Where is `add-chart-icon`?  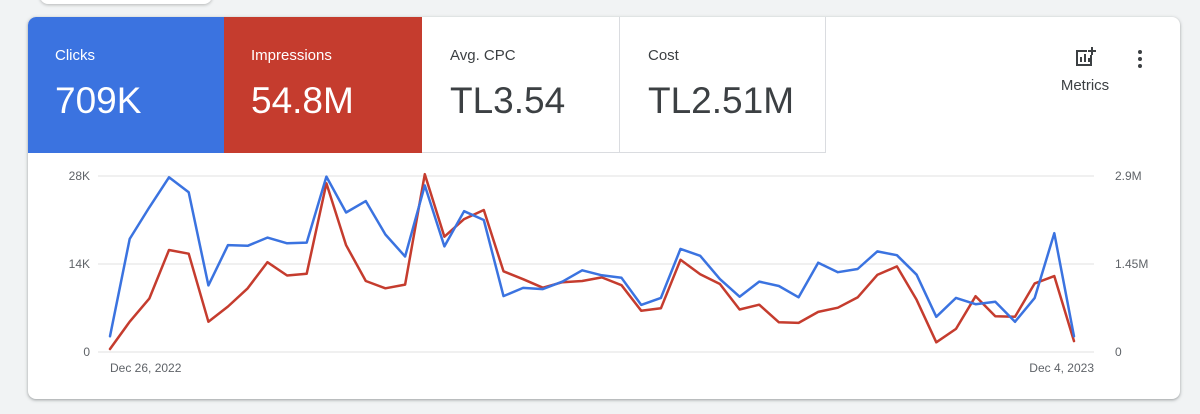
add-chart-icon is located at coordinates (1086, 56).